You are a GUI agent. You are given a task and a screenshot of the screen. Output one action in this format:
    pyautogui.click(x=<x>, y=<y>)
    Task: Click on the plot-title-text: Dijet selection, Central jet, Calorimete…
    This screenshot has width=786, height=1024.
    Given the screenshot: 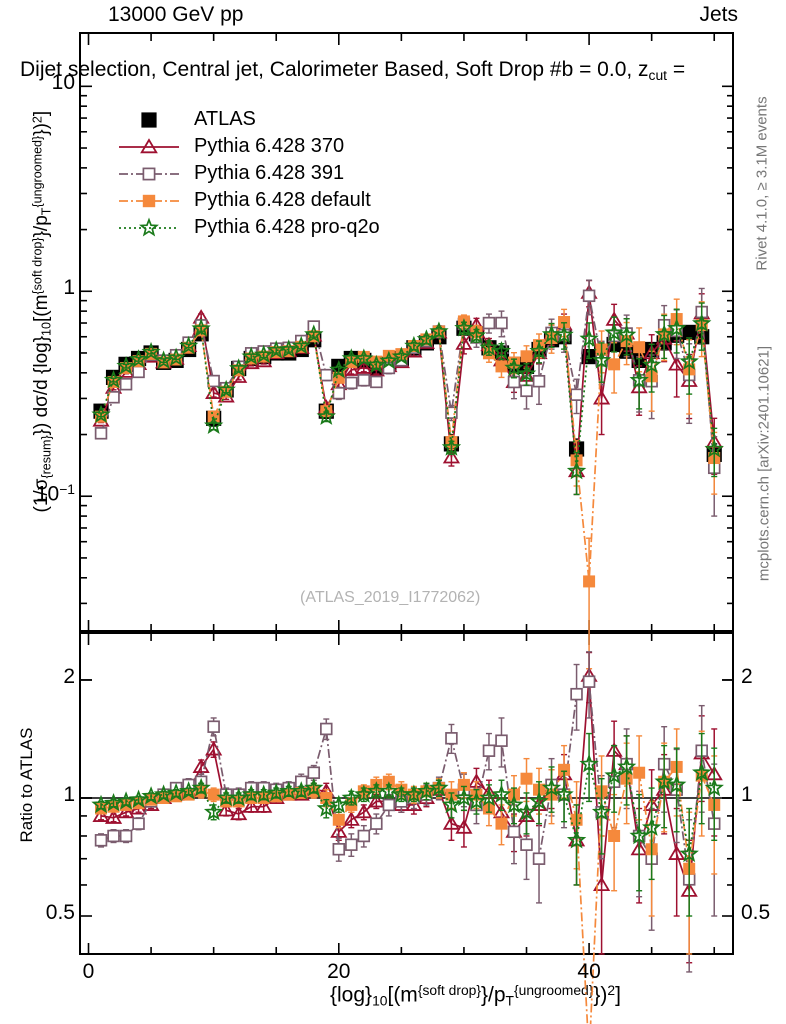 What is the action you would take?
    pyautogui.click(x=334, y=69)
    